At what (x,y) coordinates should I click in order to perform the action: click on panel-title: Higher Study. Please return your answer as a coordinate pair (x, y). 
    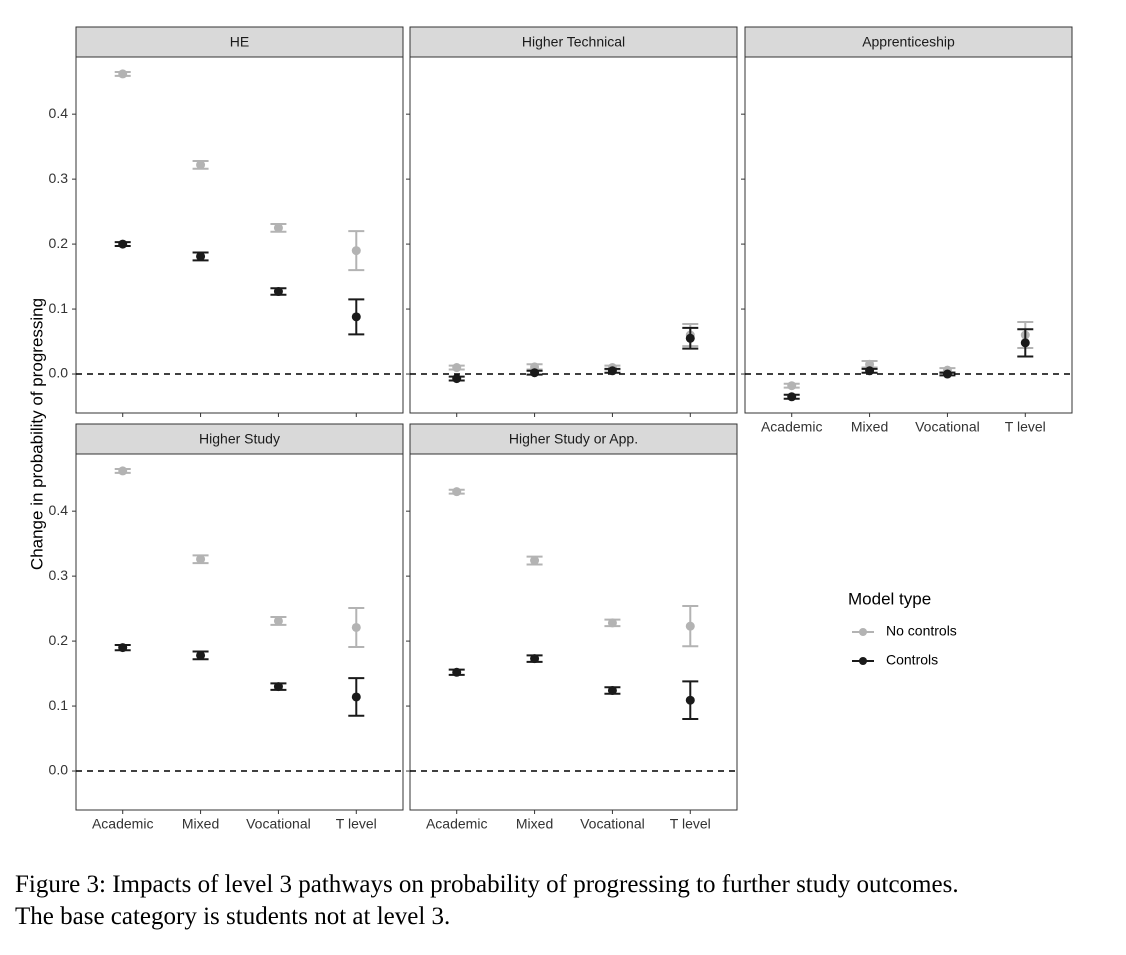
    Looking at the image, I should click on (239, 439).